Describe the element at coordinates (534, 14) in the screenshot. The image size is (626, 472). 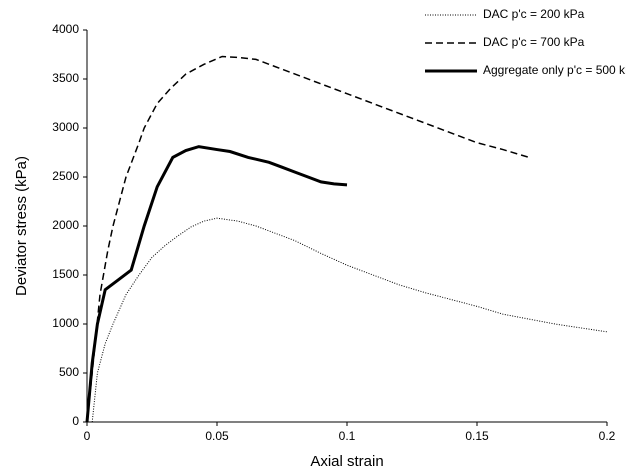
I see `legend-label: DAC p'c = 200 kPa` at that location.